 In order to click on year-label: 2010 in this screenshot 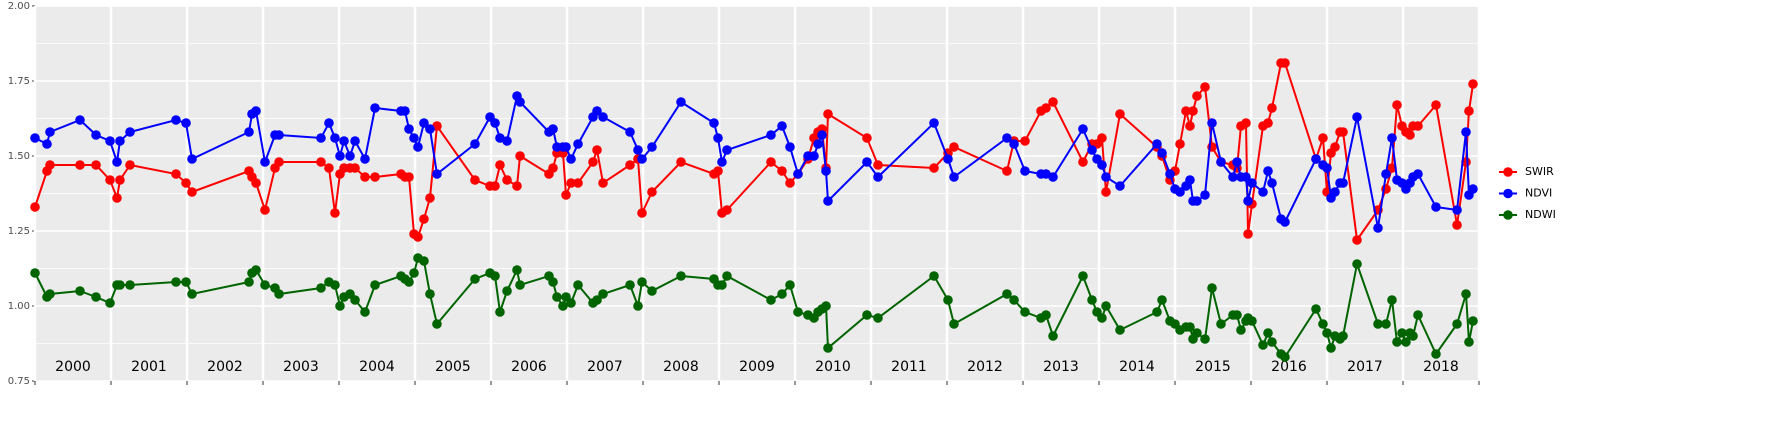, I will do `click(833, 367)`.